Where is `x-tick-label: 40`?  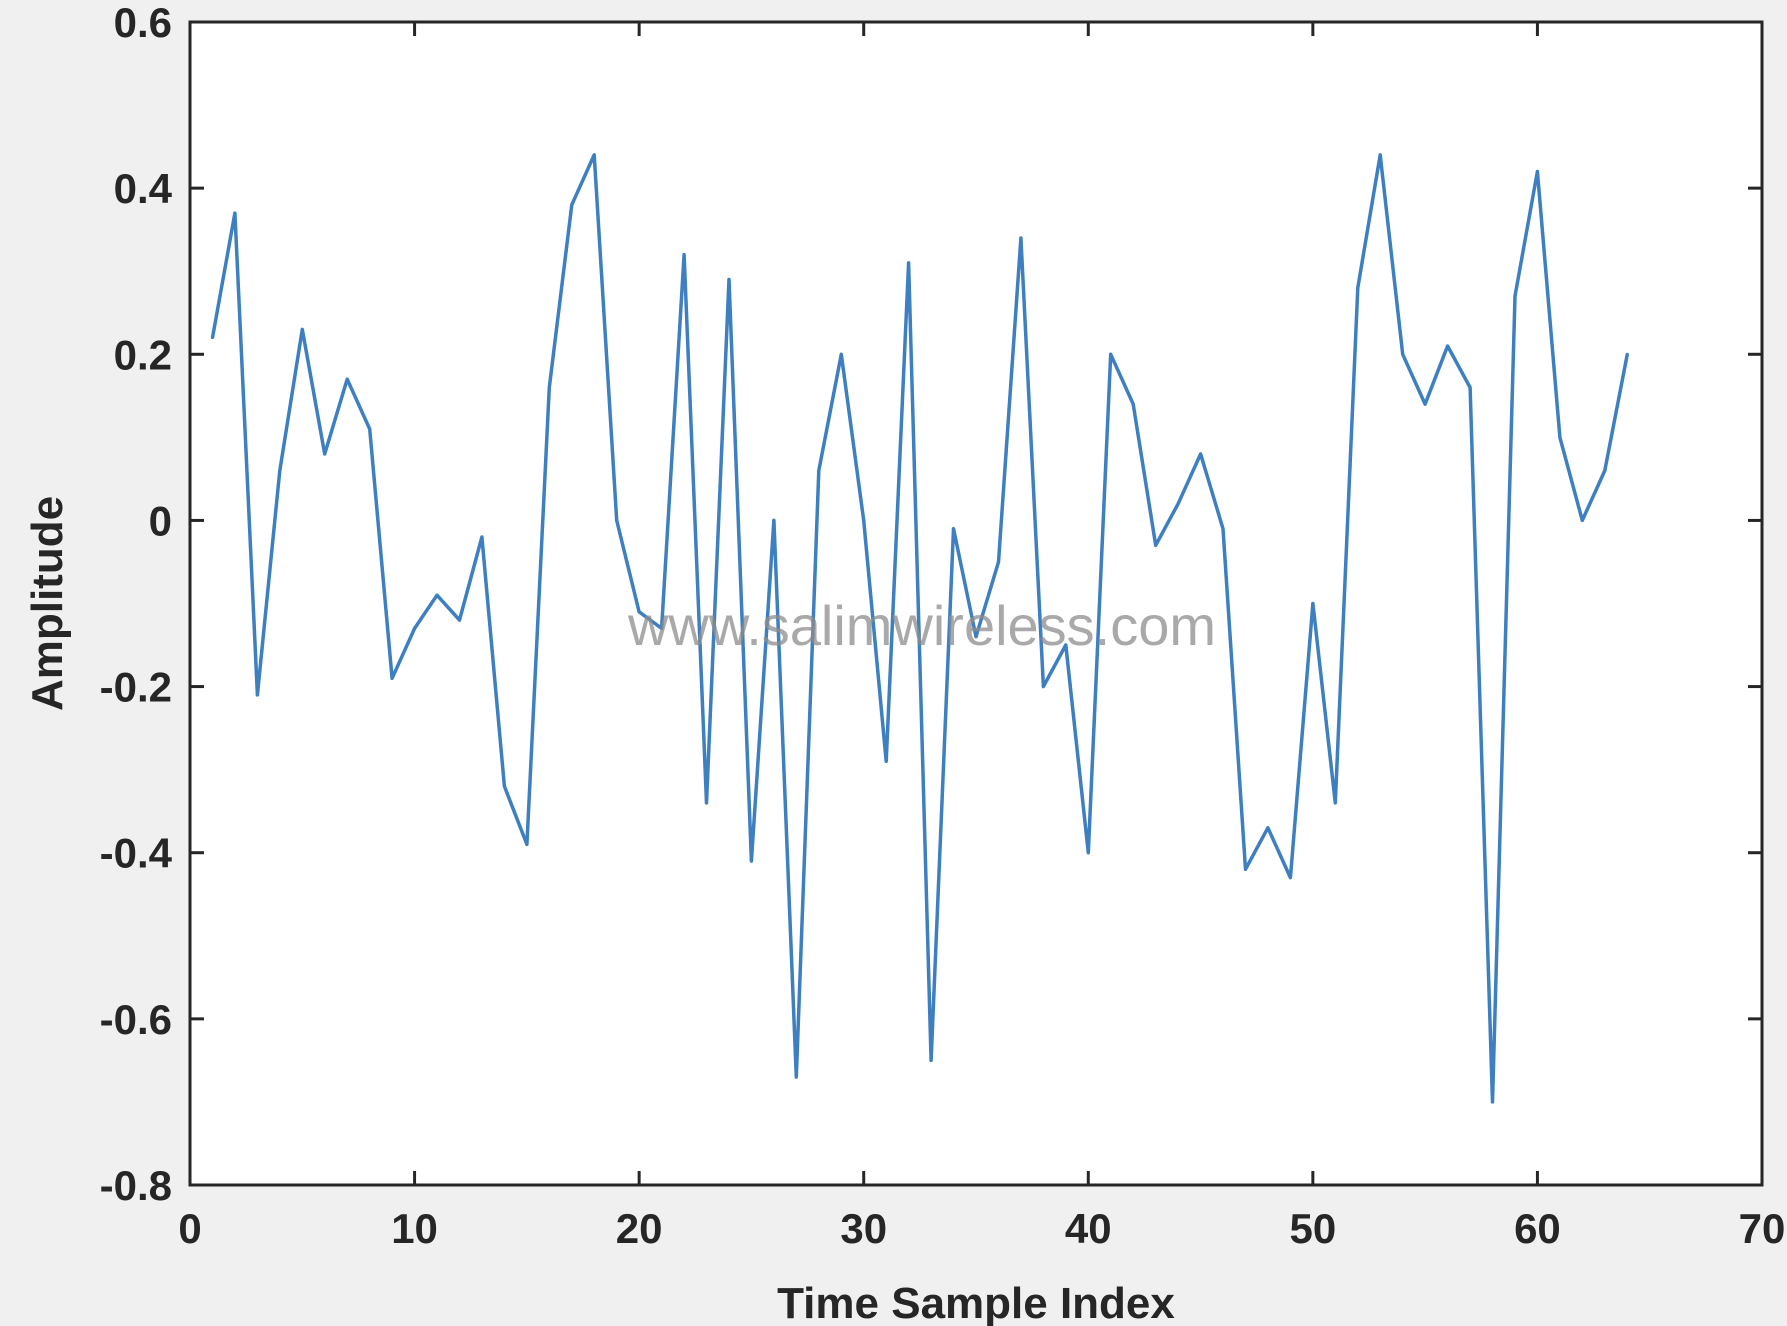 x-tick-label: 40 is located at coordinates (1088, 1228).